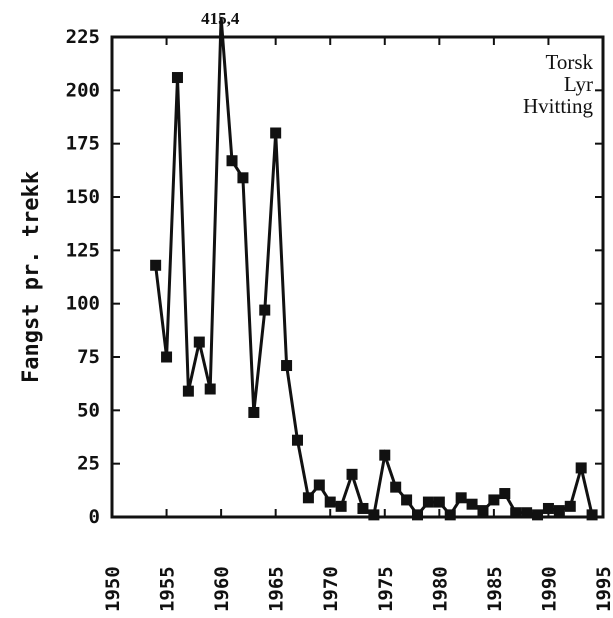 Image resolution: width=613 pixels, height=618 pixels. I want to click on x-tick-label: 1980, so click(440, 589).